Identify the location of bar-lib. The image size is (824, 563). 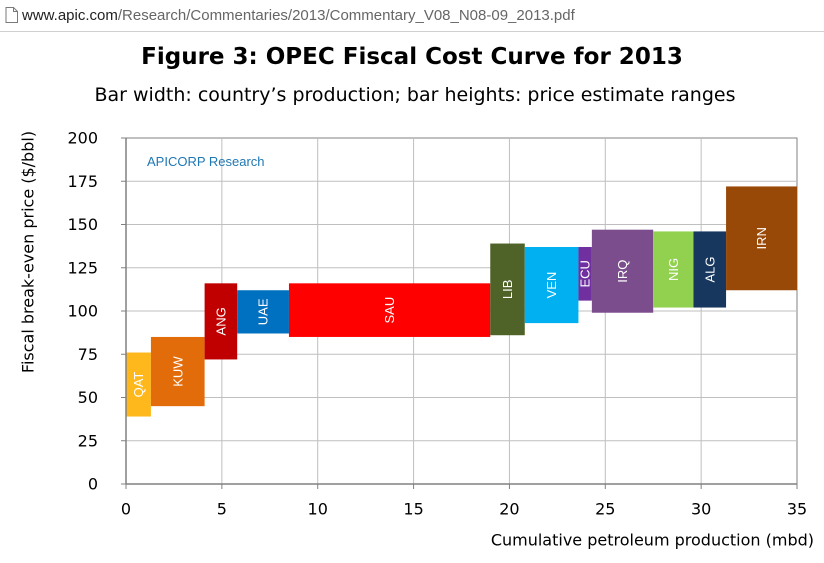
(507, 289).